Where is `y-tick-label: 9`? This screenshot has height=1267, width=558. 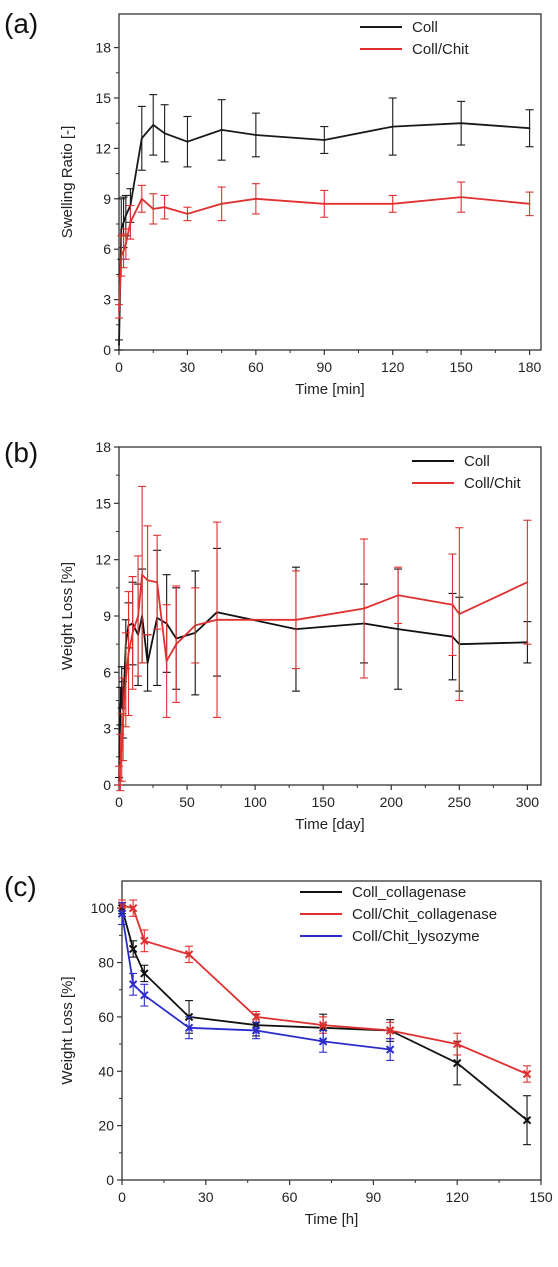 y-tick-label: 9 is located at coordinates (107, 199).